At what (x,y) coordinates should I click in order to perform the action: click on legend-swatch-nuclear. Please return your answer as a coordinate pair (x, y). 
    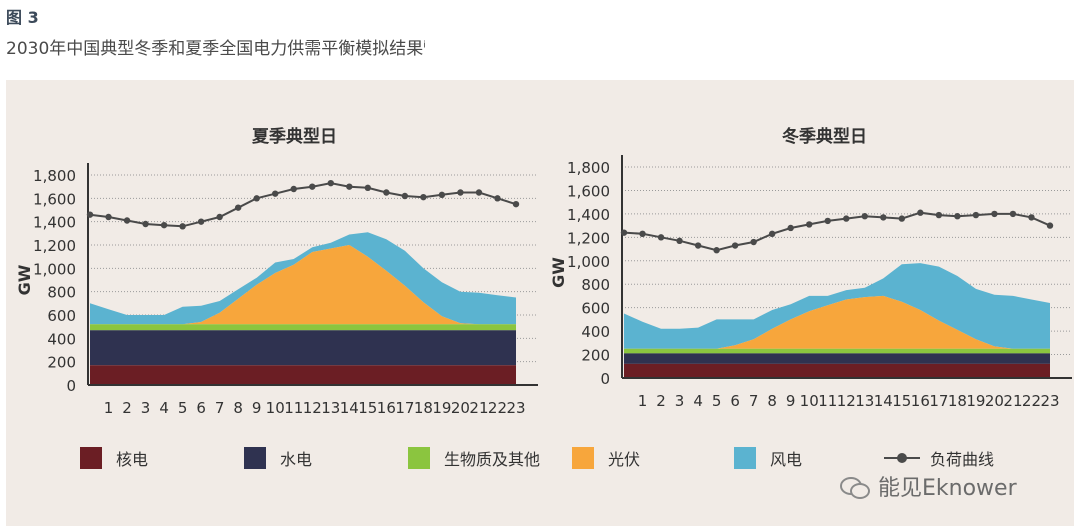
    Looking at the image, I should click on (91, 458).